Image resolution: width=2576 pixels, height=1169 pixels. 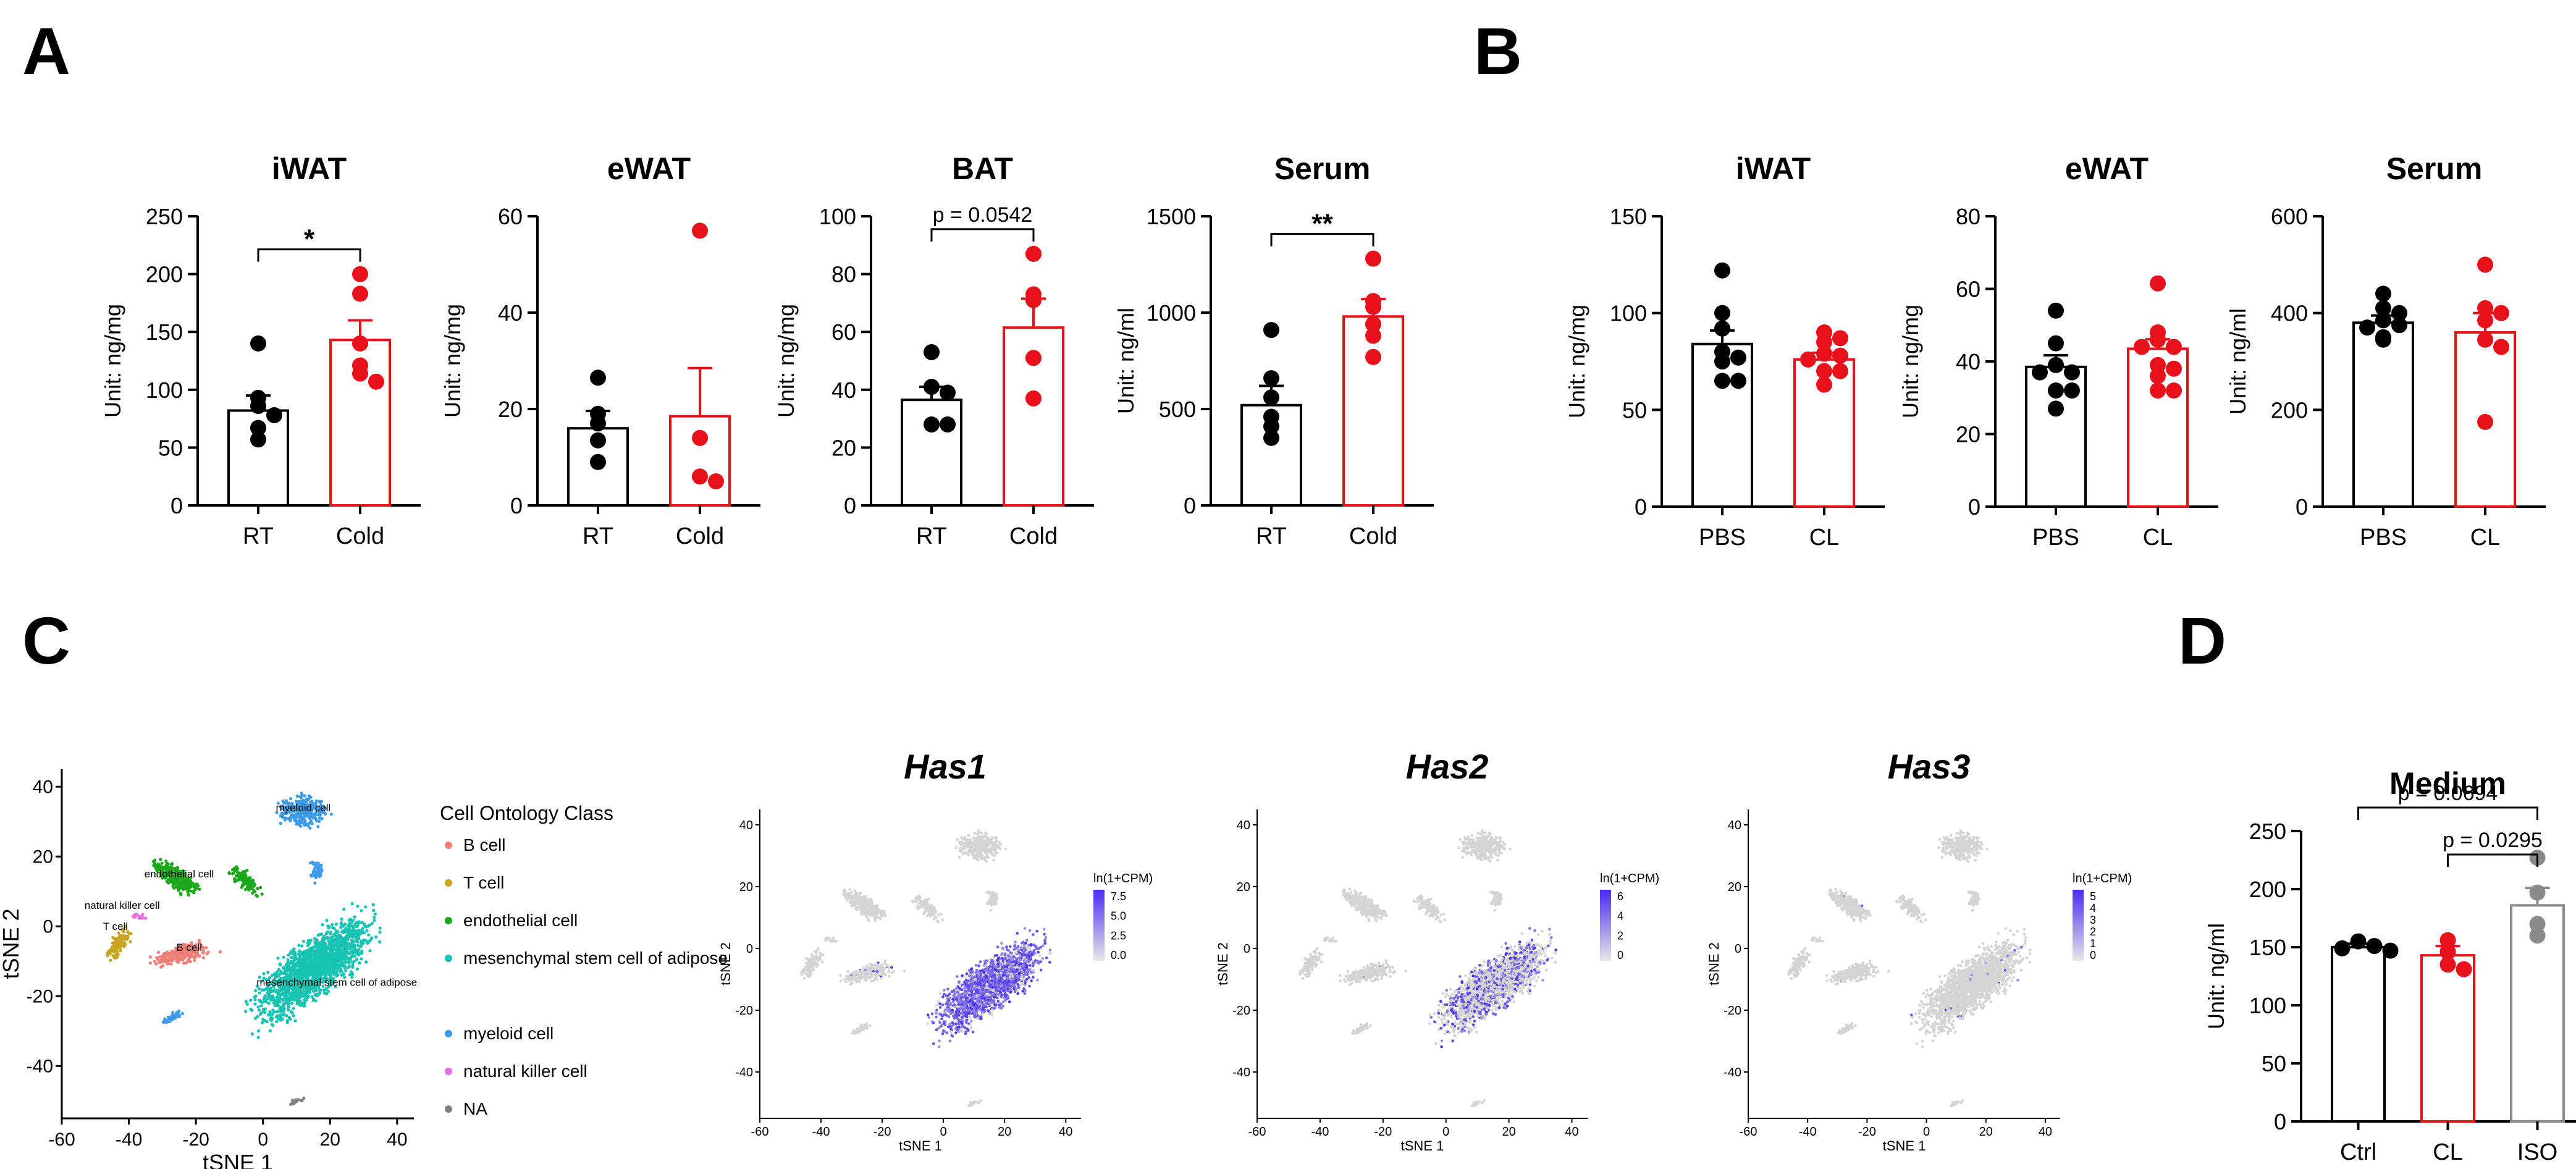 I want to click on cluster-label: endothelial cell, so click(x=179, y=874).